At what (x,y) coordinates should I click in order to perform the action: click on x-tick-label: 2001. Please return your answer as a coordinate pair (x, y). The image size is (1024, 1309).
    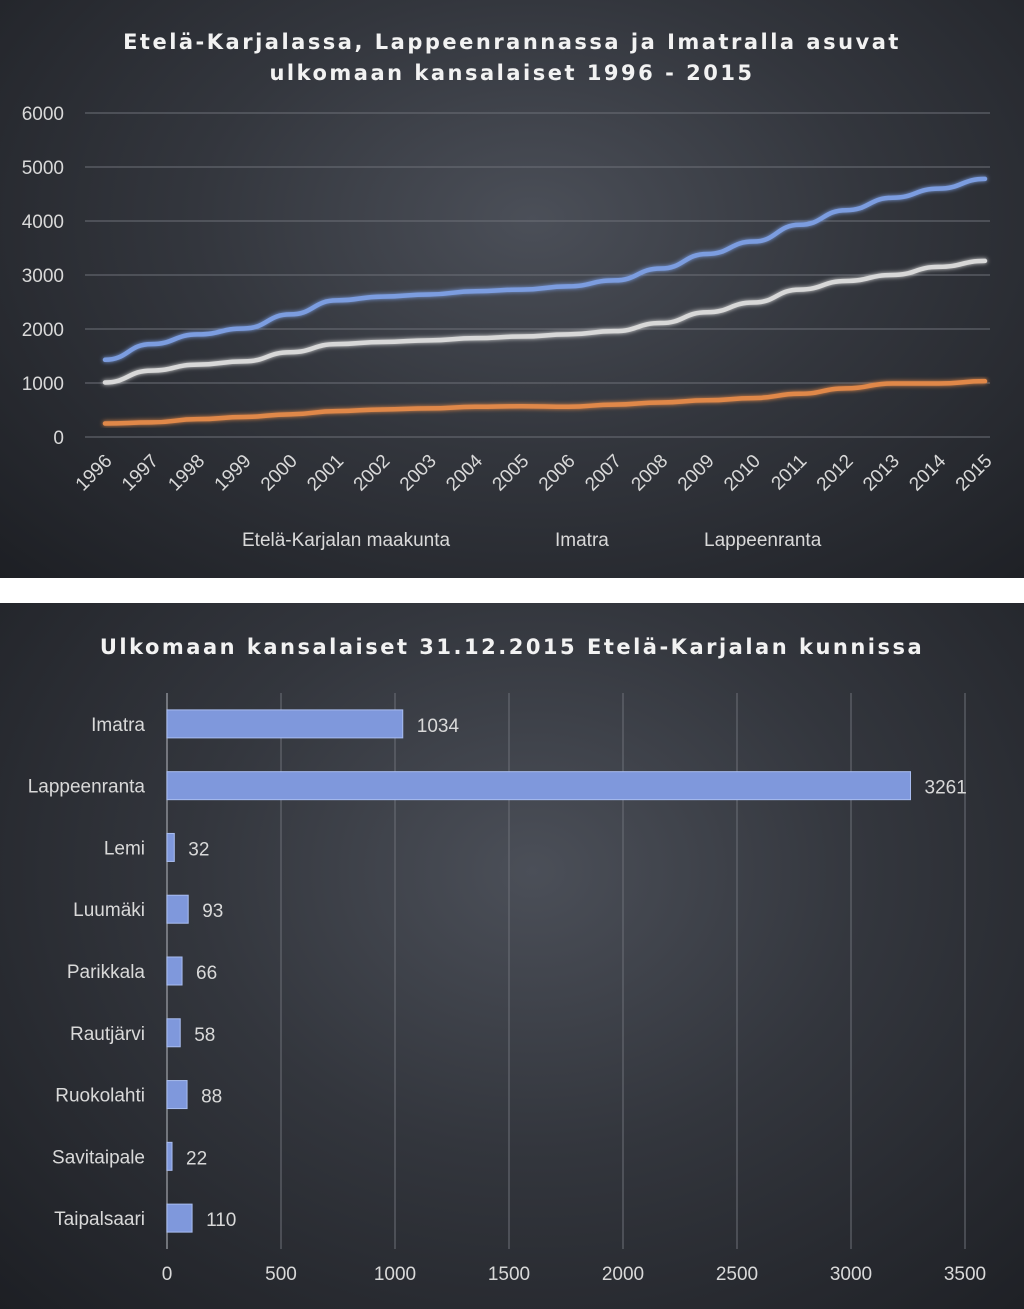
    Looking at the image, I should click on (325, 473).